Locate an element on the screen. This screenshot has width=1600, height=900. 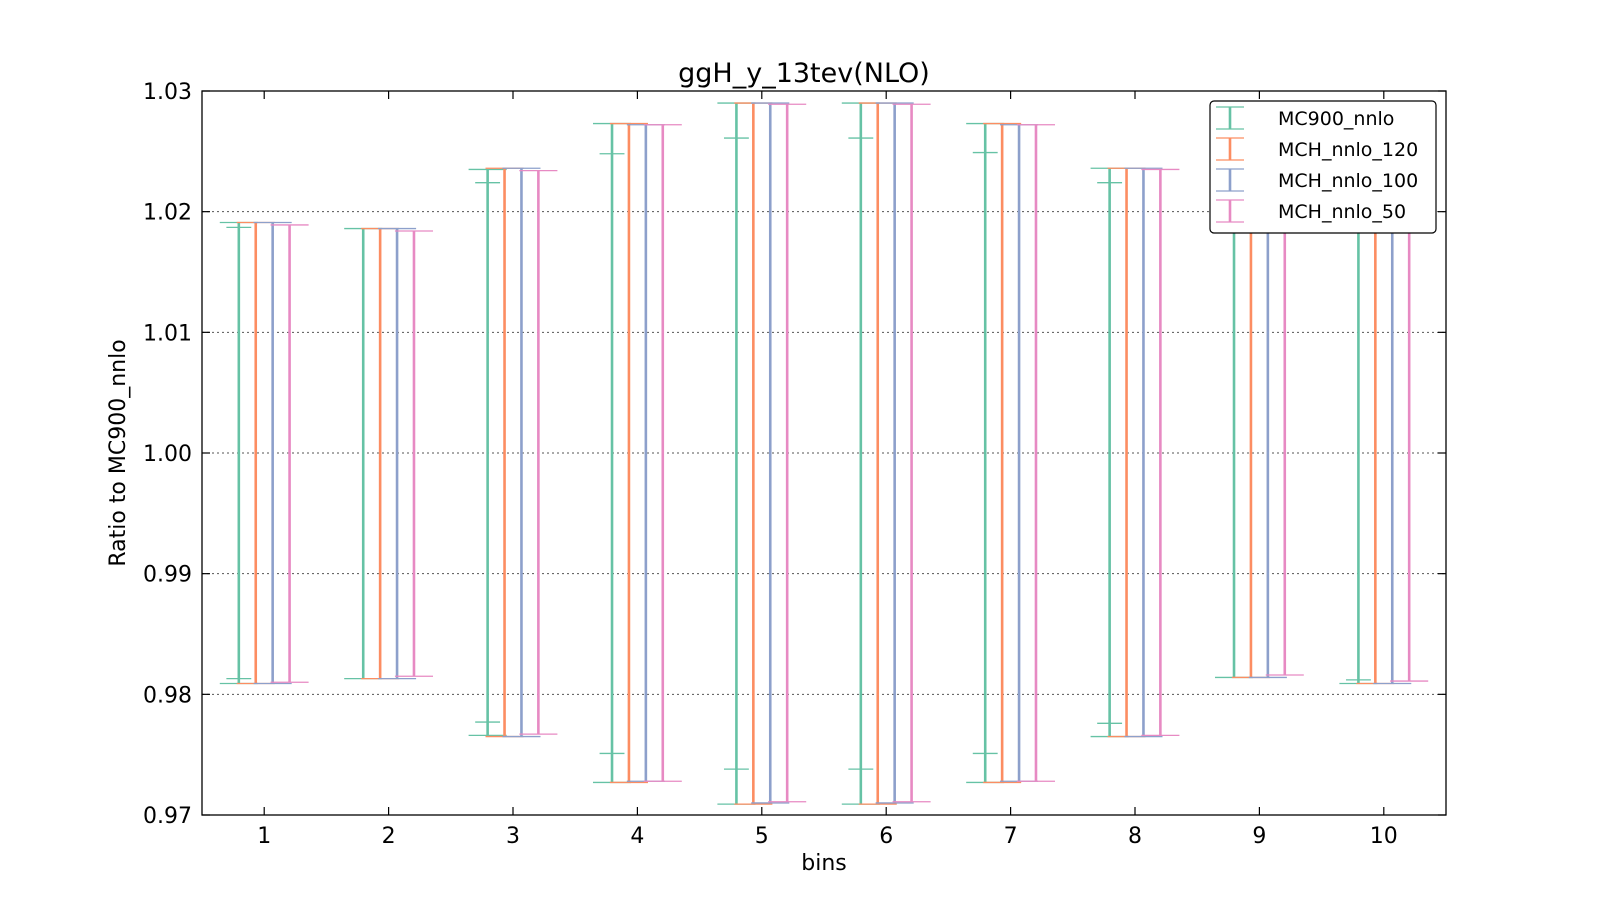
y-tick-label: 0.97 is located at coordinates (167, 816).